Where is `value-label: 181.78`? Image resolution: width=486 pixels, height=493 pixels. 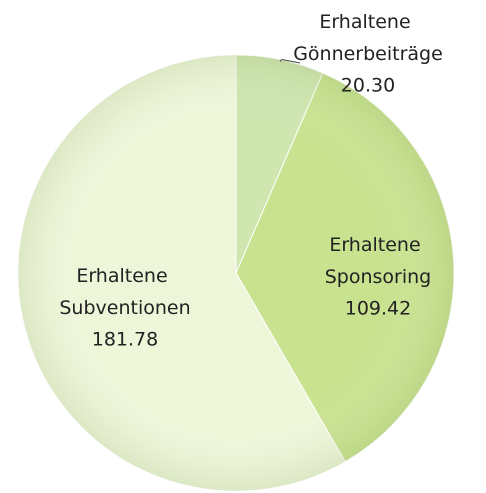 value-label: 181.78 is located at coordinates (125, 340).